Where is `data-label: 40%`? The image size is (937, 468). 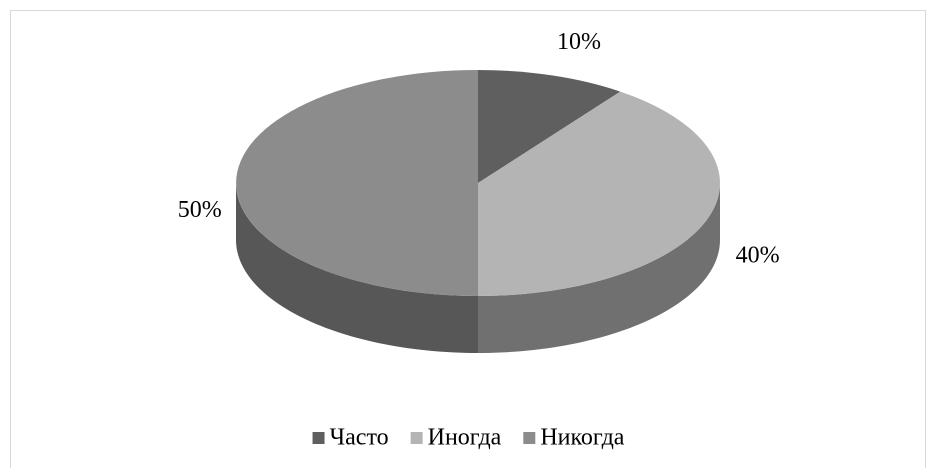
data-label: 40% is located at coordinates (758, 255).